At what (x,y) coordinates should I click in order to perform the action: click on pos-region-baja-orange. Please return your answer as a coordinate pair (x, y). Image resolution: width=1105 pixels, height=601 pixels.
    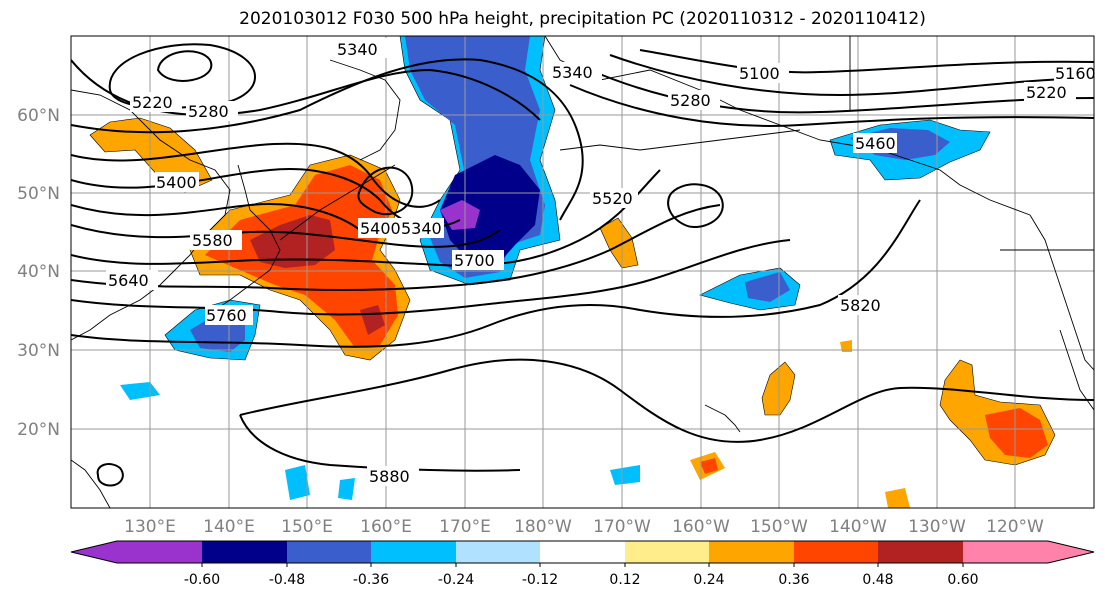
    Looking at the image, I should click on (1016, 433).